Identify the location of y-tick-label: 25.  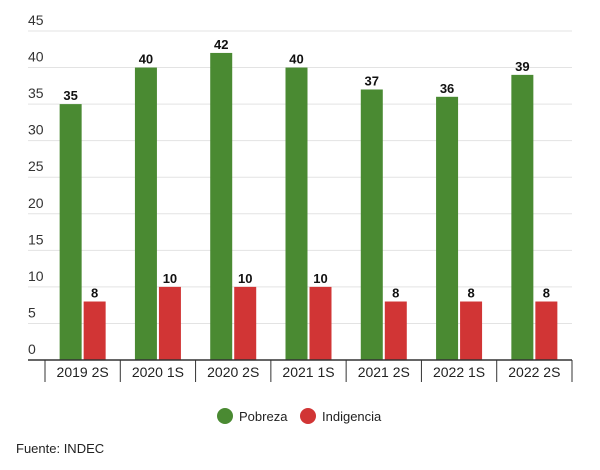
(36, 166).